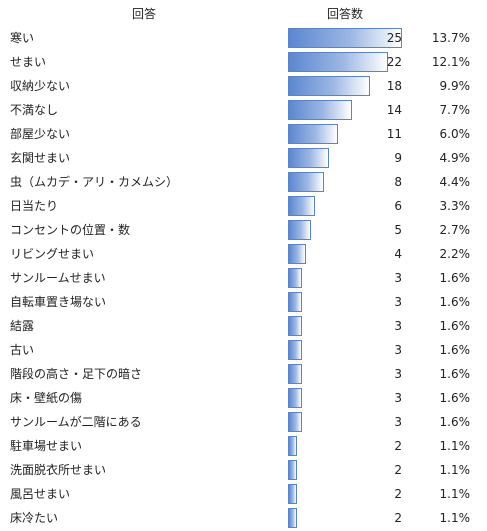 The height and width of the screenshot is (531, 487). I want to click on percentage-label: 3.3%, so click(455, 206).